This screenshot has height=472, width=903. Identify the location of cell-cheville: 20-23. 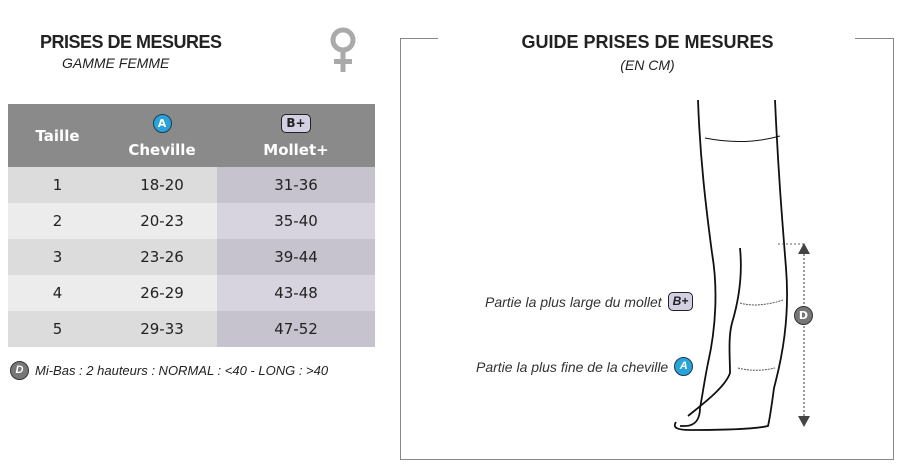
(162, 221).